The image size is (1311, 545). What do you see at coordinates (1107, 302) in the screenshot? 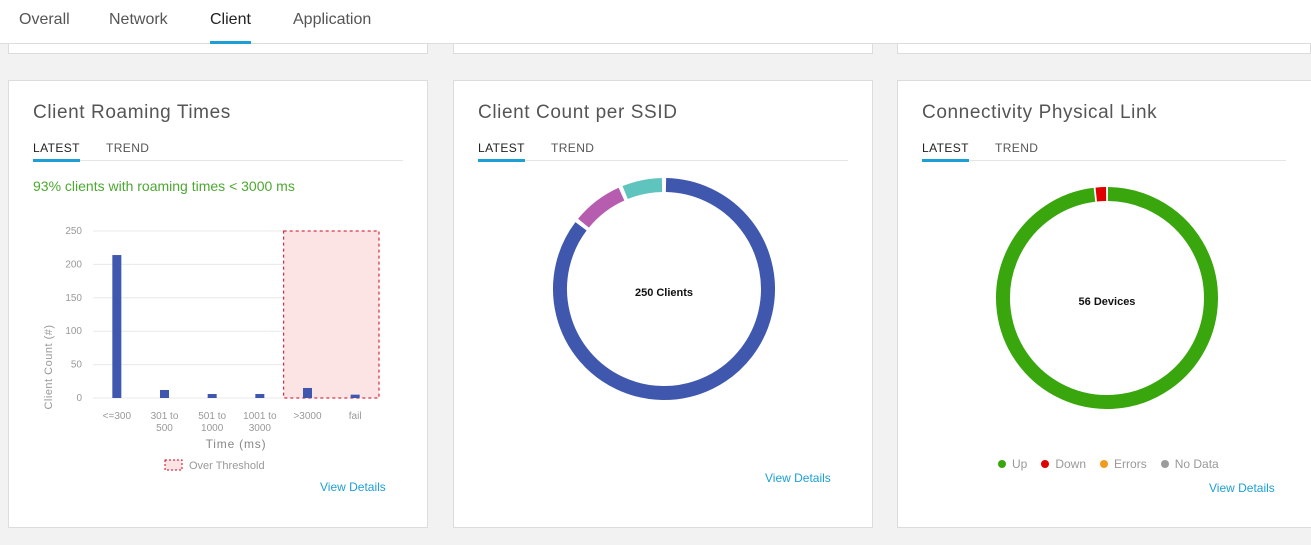
I see `donut-center-label: 56 Devices` at bounding box center [1107, 302].